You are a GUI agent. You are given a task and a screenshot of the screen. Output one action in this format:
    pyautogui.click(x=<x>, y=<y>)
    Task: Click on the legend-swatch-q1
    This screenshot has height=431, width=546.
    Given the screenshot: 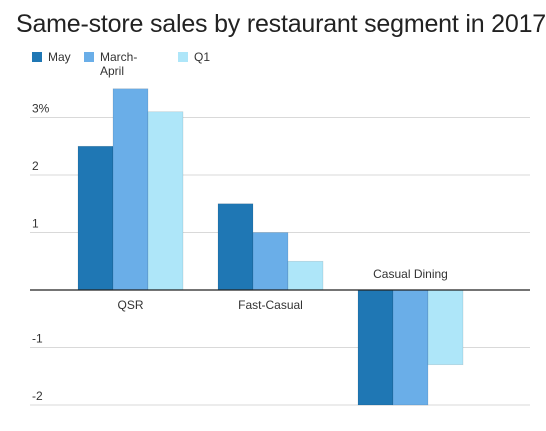 What is the action you would take?
    pyautogui.click(x=183, y=57)
    